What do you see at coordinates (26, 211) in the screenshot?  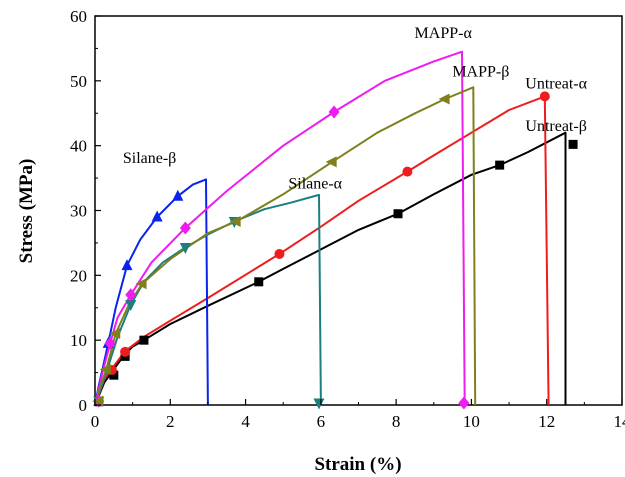 I see `y-axis-title: Stress (MPa)` at bounding box center [26, 211].